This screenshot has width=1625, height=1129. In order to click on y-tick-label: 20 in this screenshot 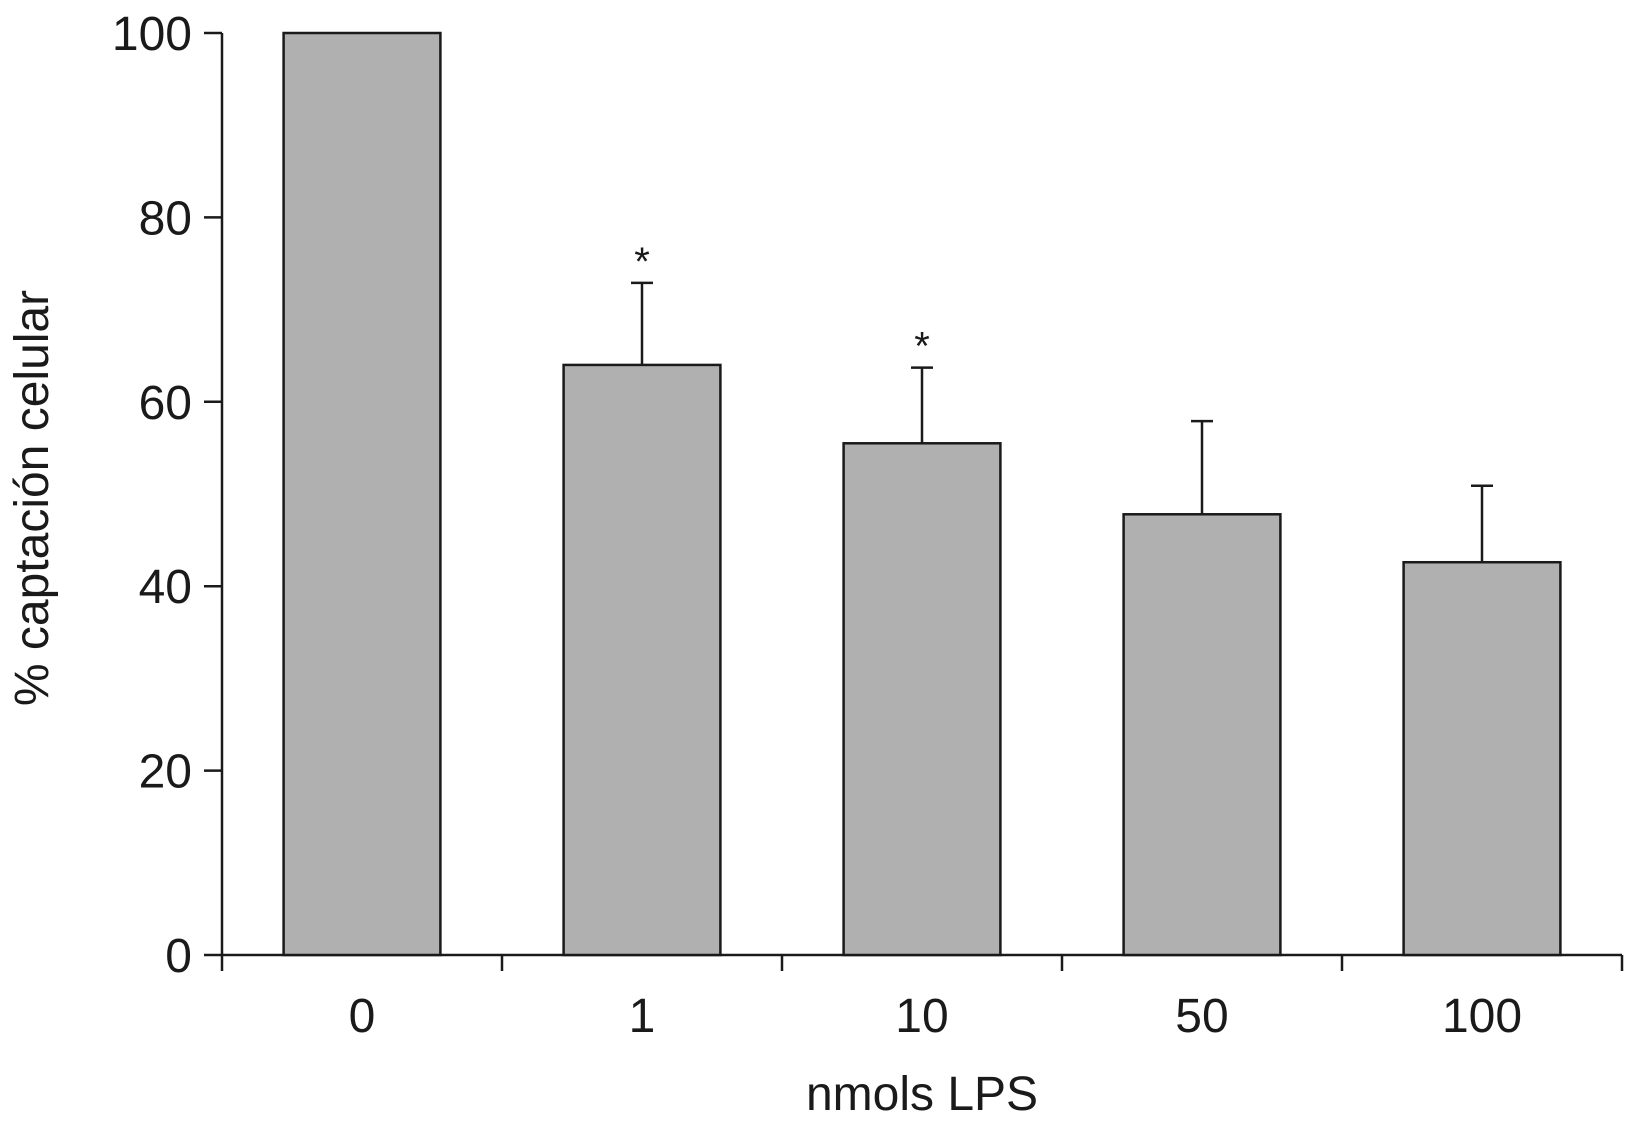, I will do `click(165, 772)`.